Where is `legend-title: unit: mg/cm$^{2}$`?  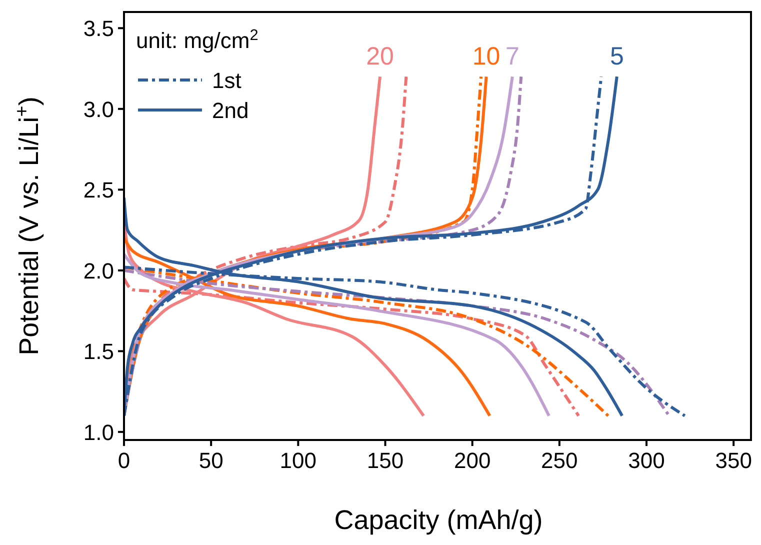 legend-title: unit: mg/cm$^{2}$ is located at coordinates (197, 39).